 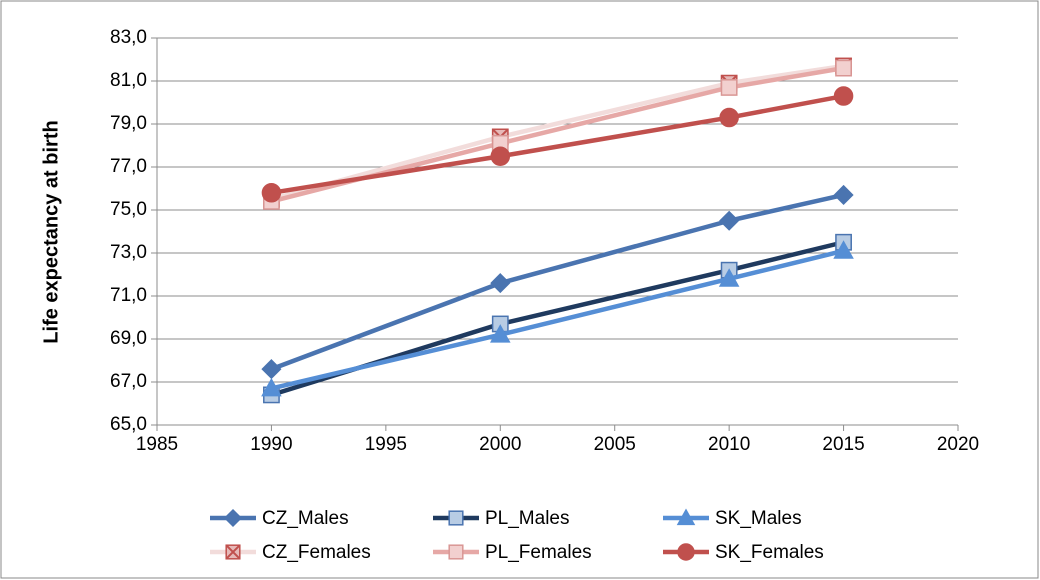 I want to click on legend-item: CZ_Males, so click(x=279, y=518).